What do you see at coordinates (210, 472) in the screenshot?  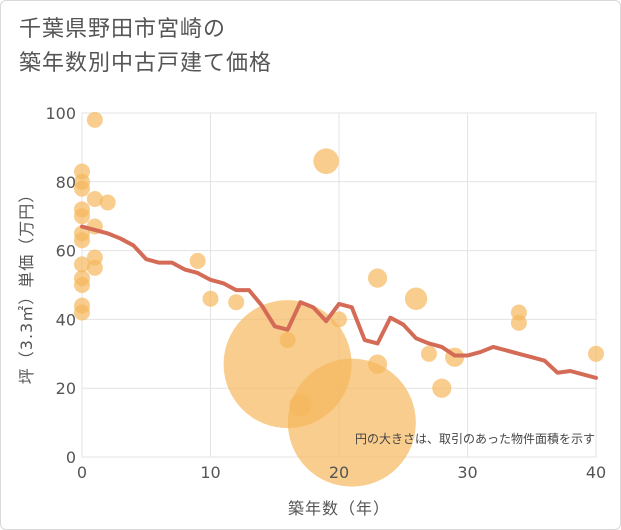 I see `x-tick-label: 10` at bounding box center [210, 472].